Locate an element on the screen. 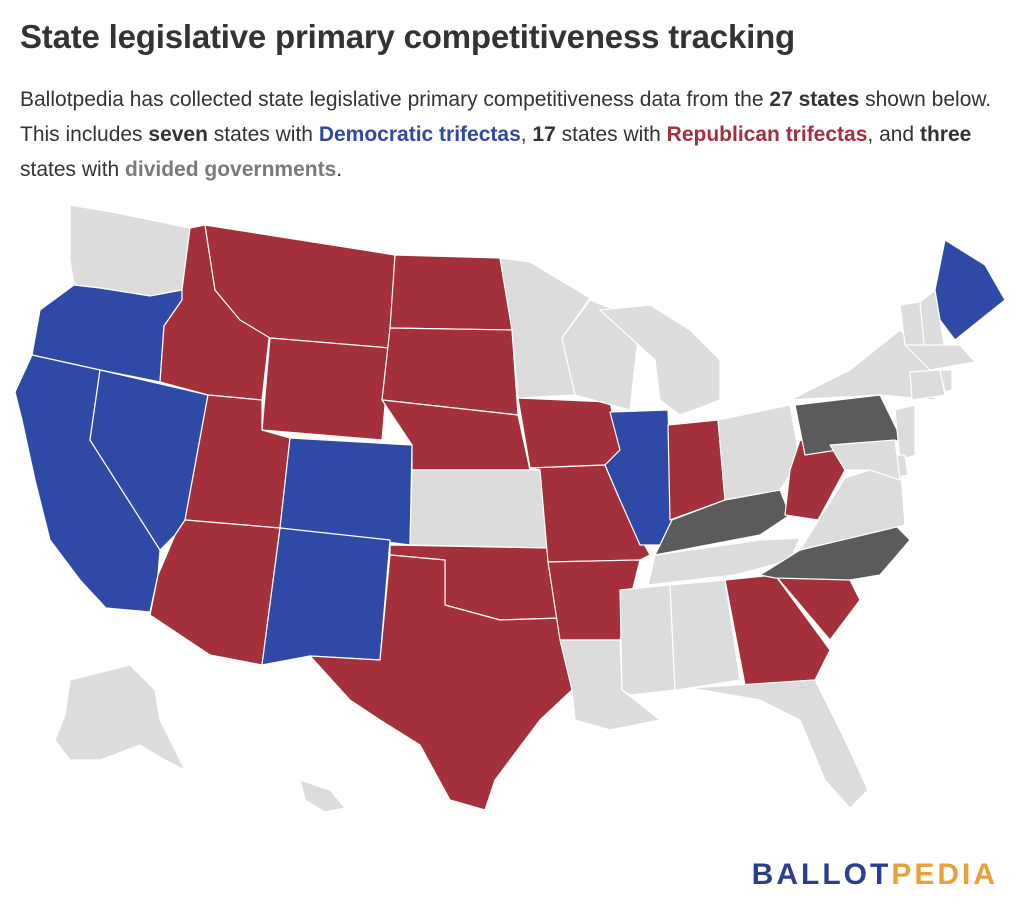  state-NM is located at coordinates (326, 596).